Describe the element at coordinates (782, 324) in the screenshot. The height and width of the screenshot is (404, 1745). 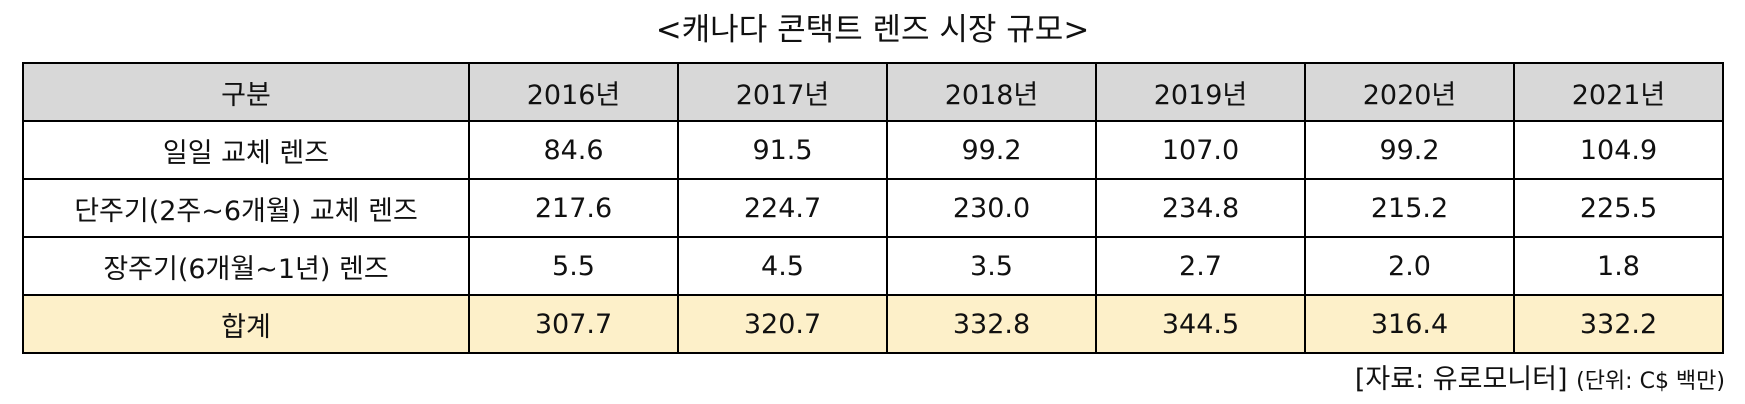
I see `total-value: 320.7` at that location.